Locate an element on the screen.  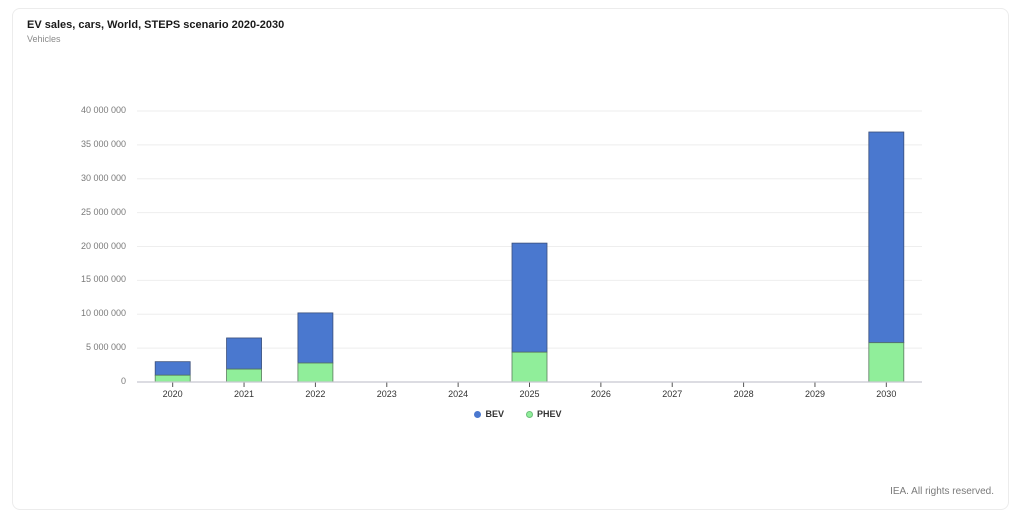
copyright-text: IEA. All rights reserved. is located at coordinates (942, 491).